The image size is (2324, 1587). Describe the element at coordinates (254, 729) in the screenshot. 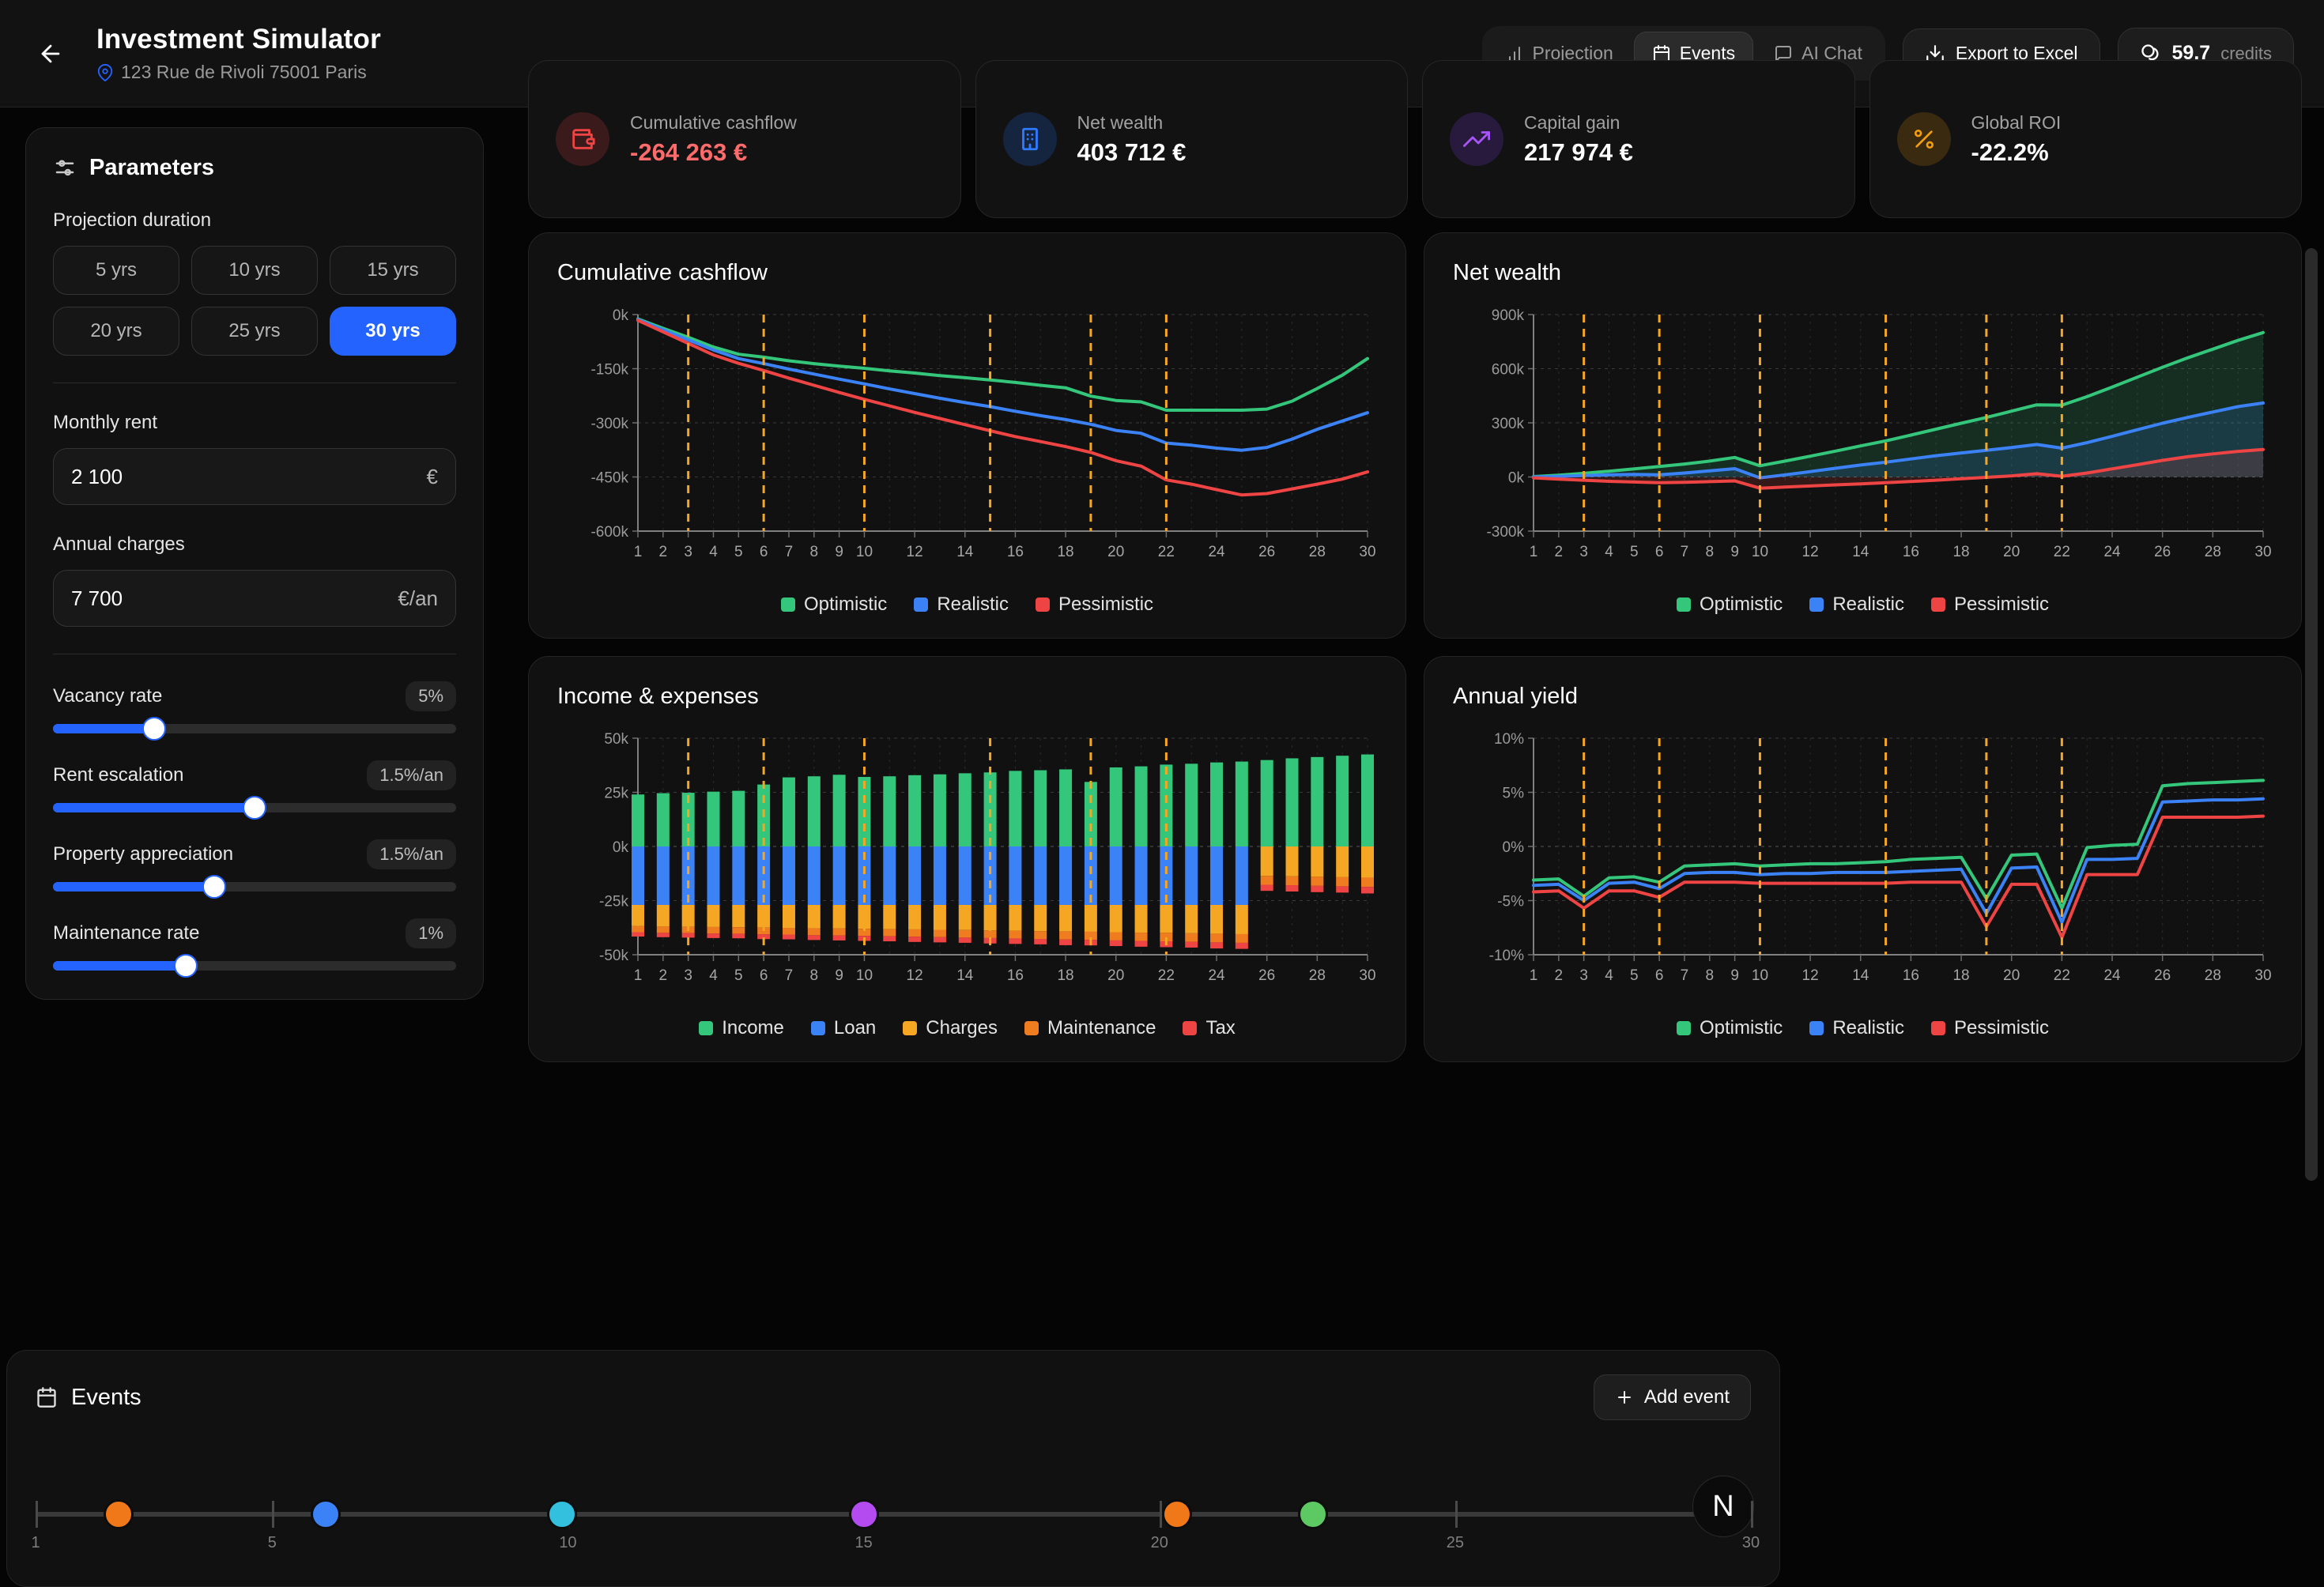

I see `vacancy-rate-slider` at that location.